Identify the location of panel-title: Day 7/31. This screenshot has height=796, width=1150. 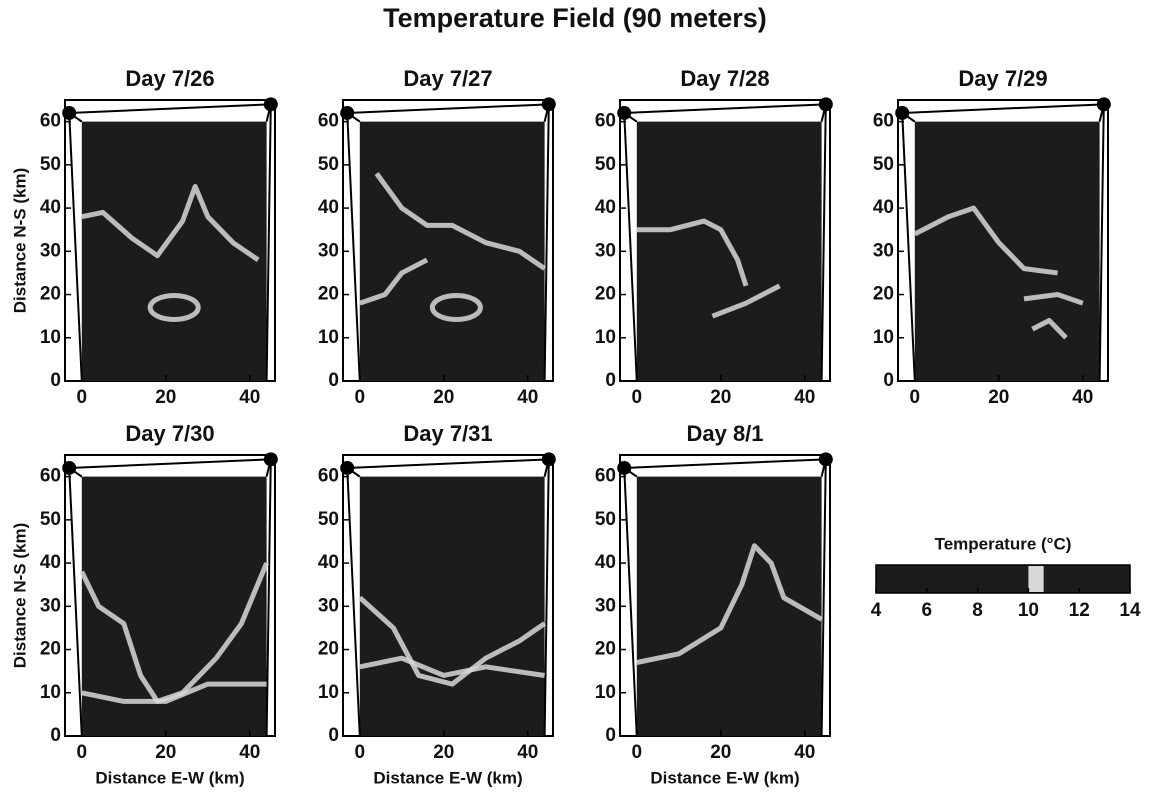
(447, 433).